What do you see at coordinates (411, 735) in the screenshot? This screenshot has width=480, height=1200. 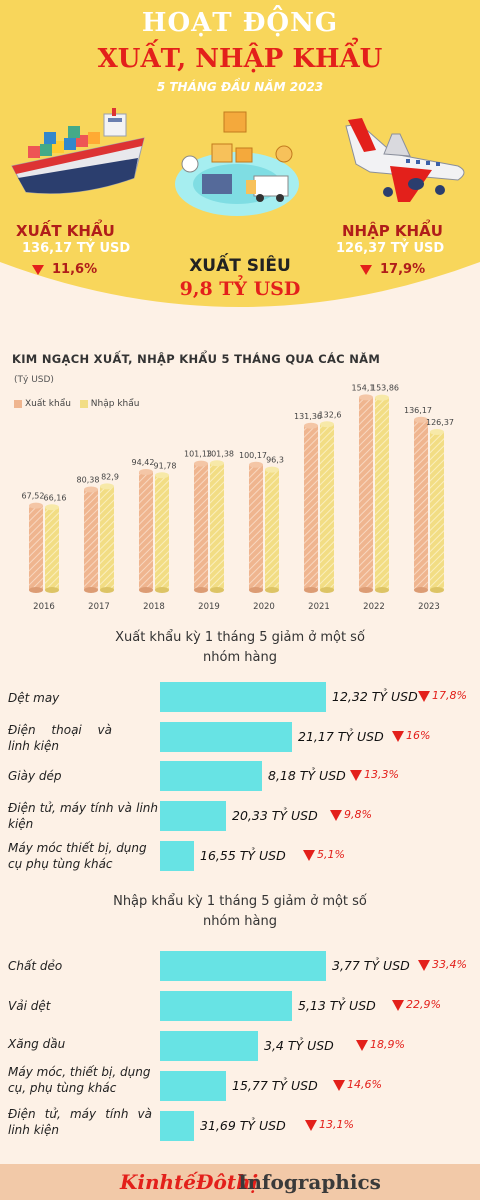 I see `export-category-change: 16%` at bounding box center [411, 735].